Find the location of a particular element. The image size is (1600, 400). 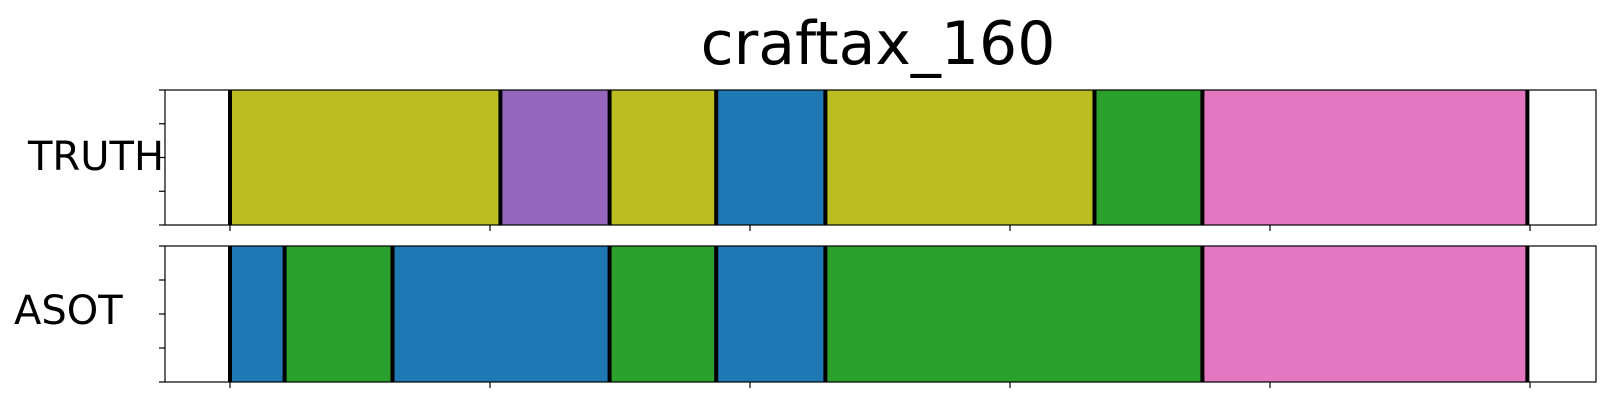

chart-title: craftax_160 is located at coordinates (878, 44).